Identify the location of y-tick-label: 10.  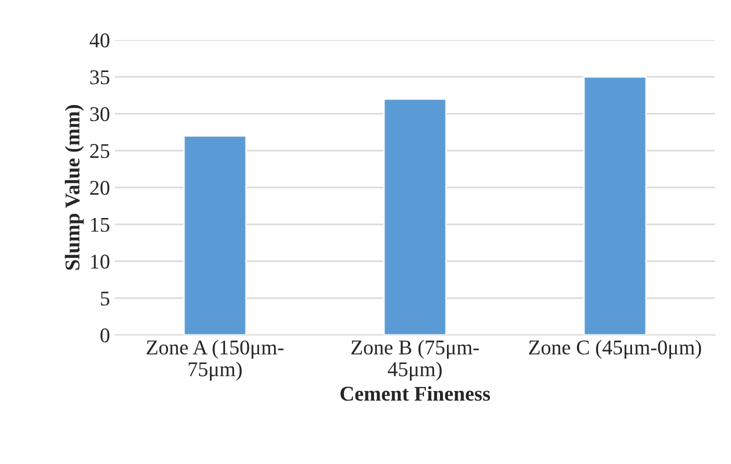
(100, 261).